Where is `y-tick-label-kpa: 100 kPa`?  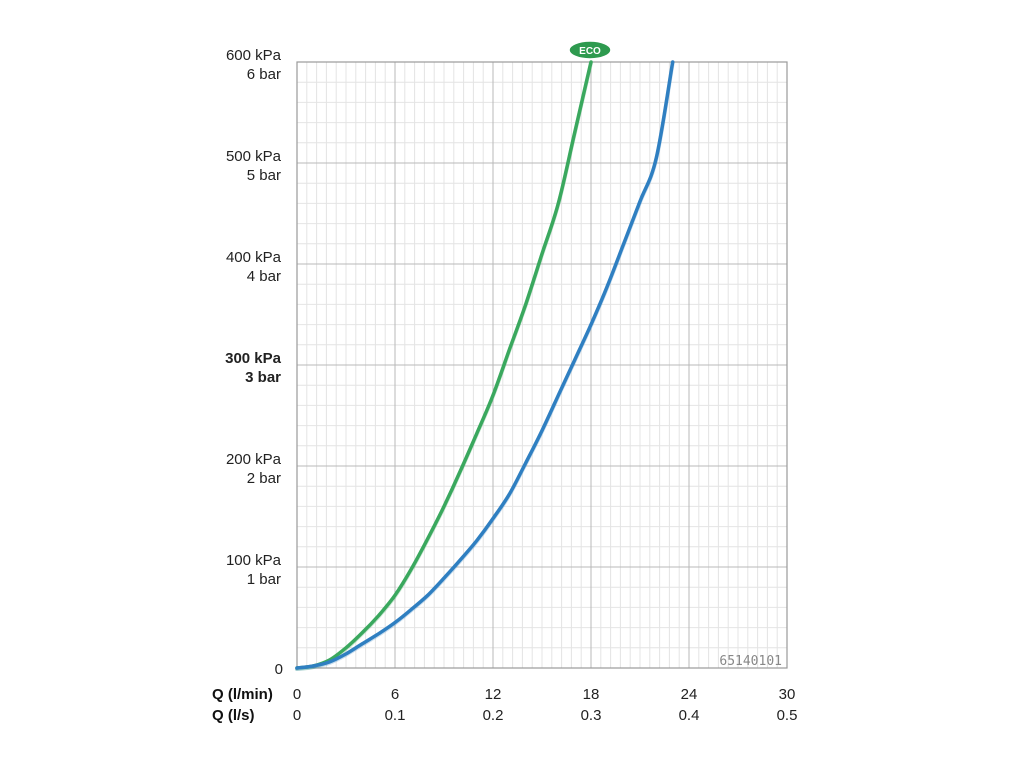 y-tick-label-kpa: 100 kPa is located at coordinates (254, 560).